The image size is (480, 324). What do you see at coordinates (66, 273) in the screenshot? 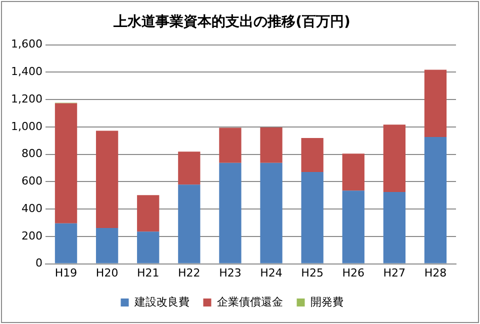
I see `x-tick-label: H19` at bounding box center [66, 273].